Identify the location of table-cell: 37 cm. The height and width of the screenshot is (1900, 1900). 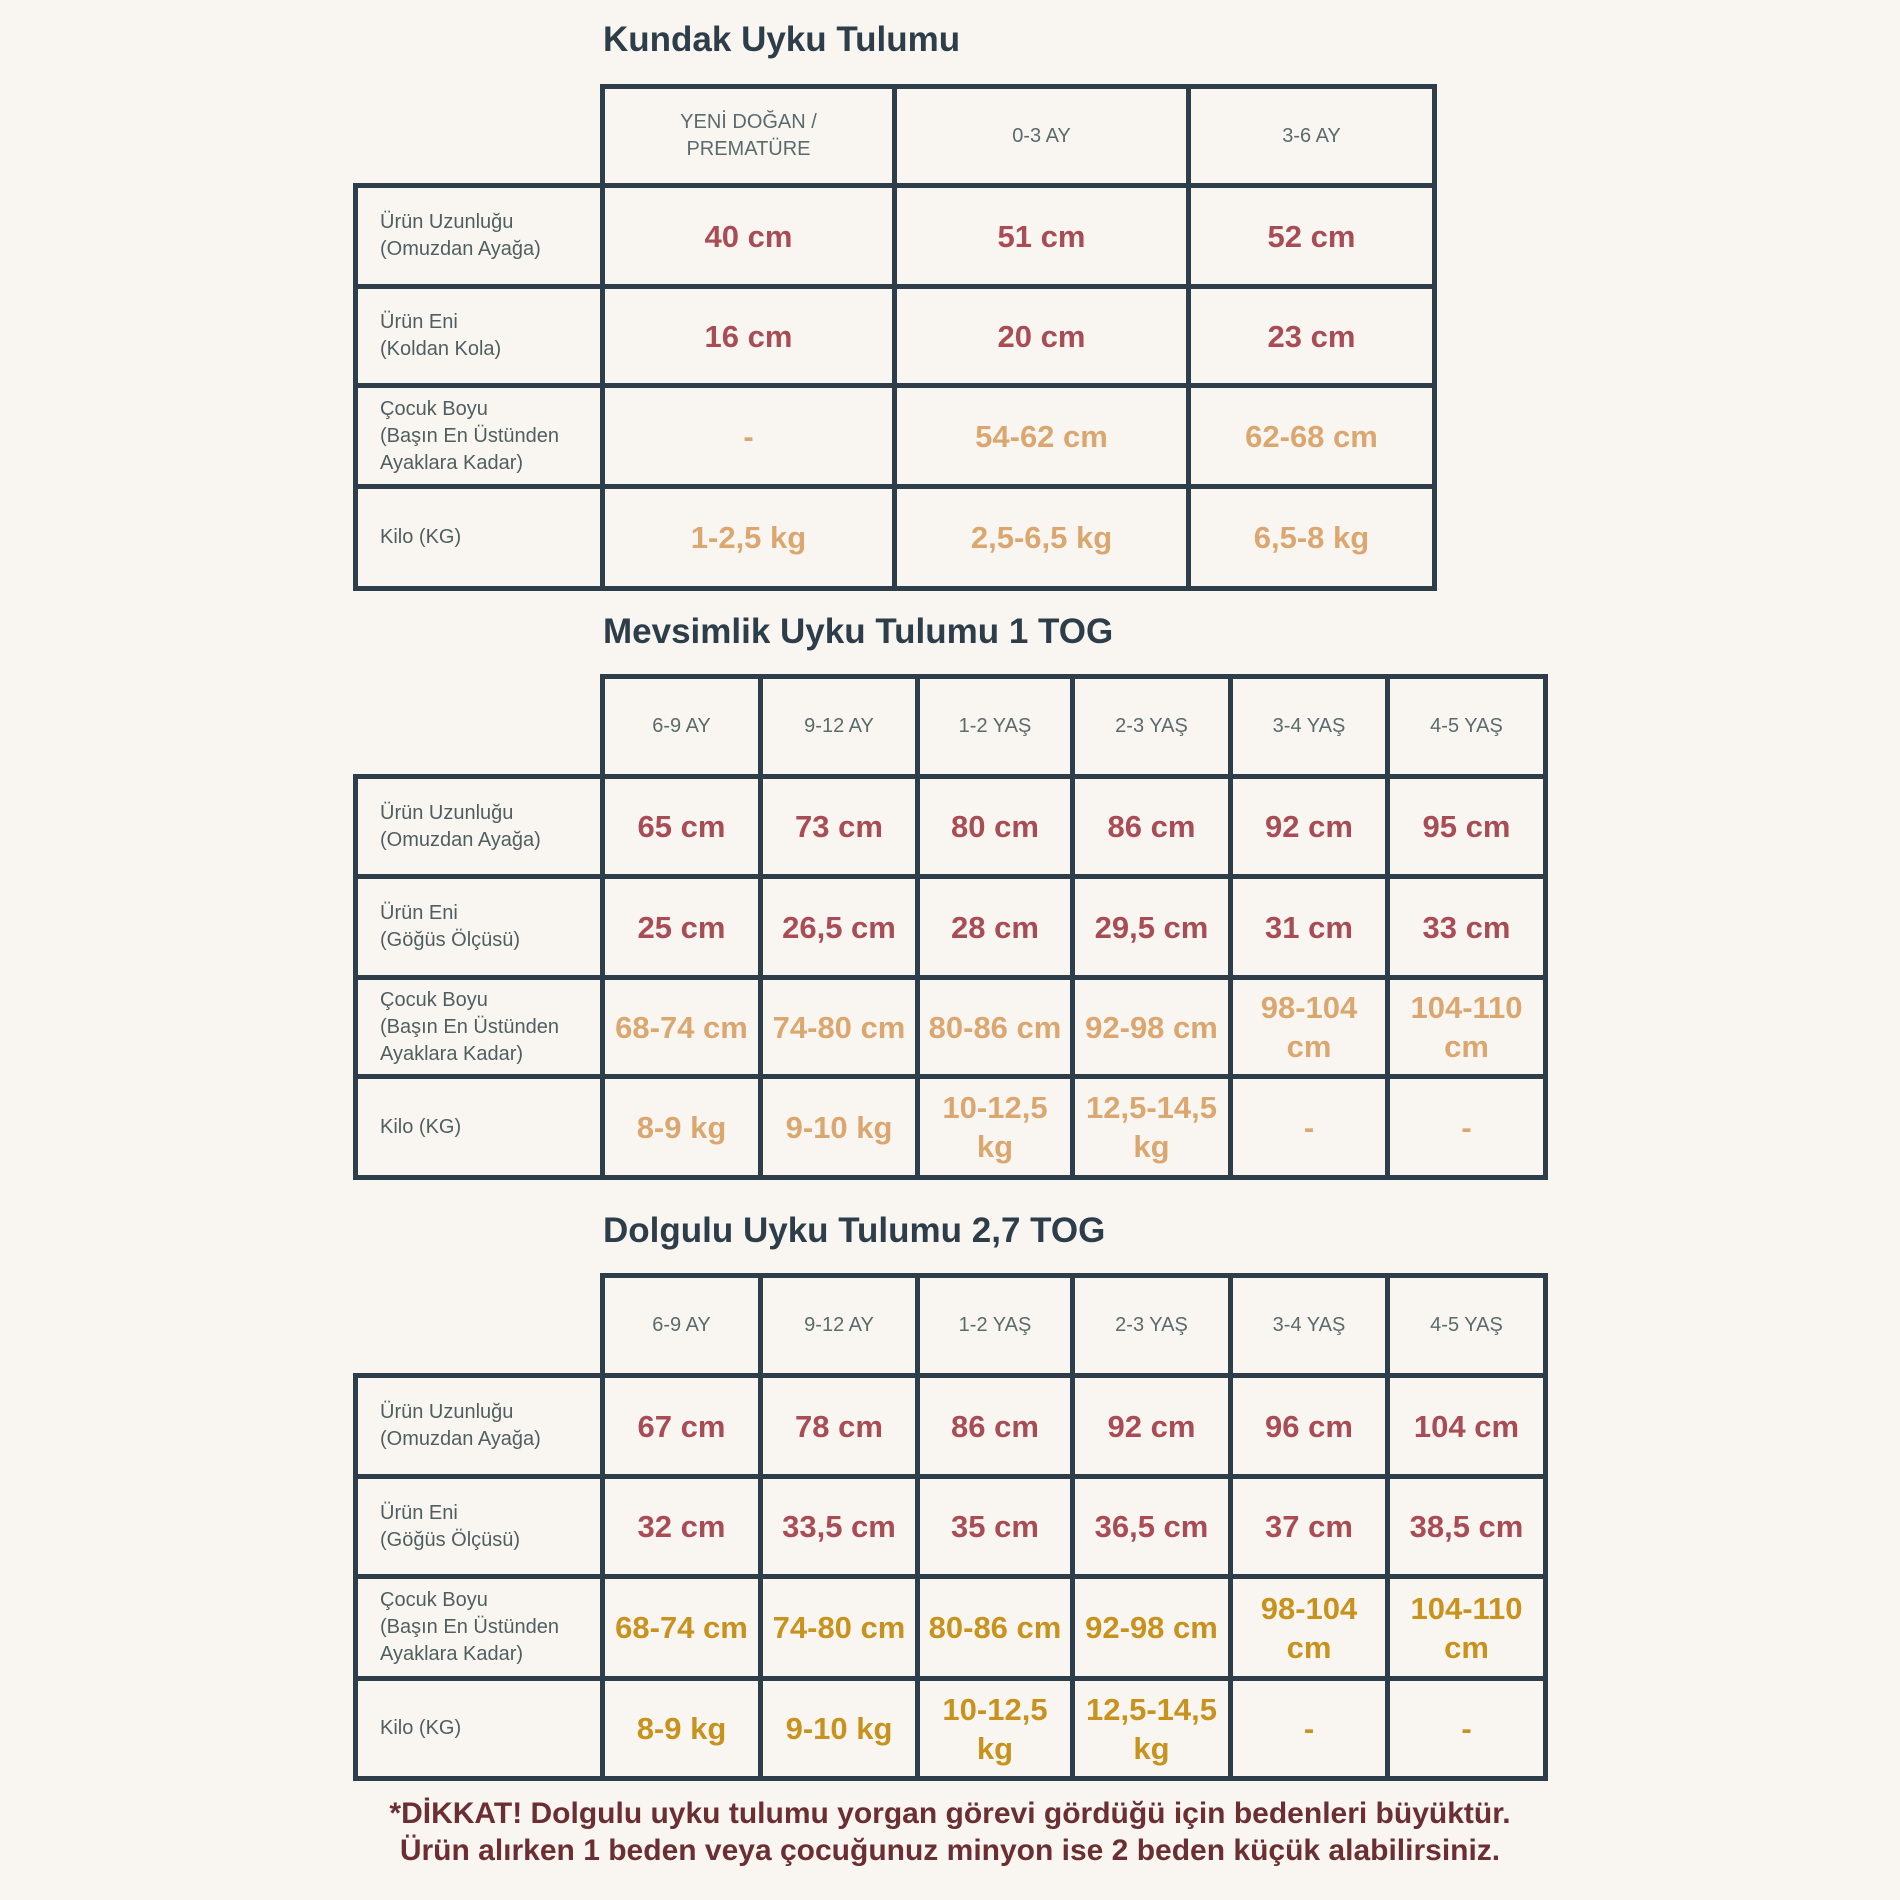
(1309, 1526).